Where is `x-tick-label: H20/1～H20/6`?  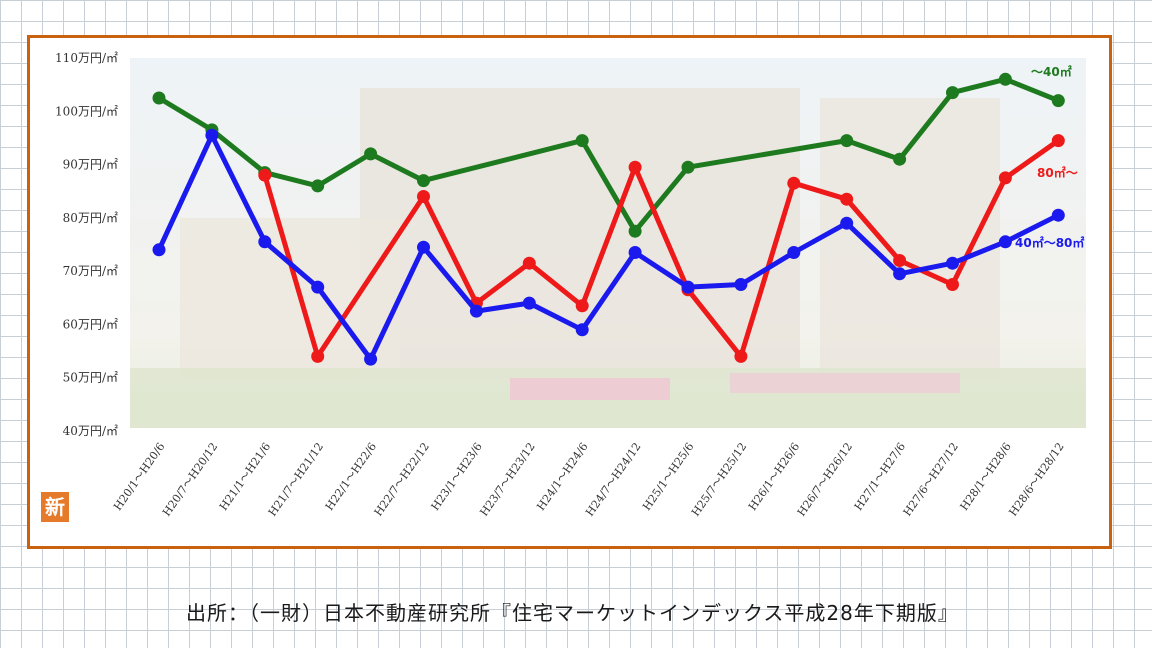 x-tick-label: H20/1～H20/6 is located at coordinates (139, 476).